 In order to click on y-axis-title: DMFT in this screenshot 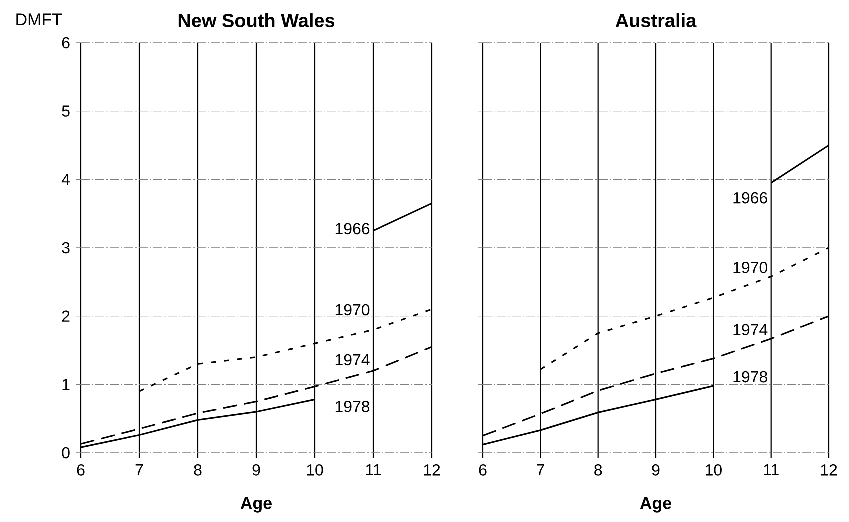, I will do `click(39, 20)`.